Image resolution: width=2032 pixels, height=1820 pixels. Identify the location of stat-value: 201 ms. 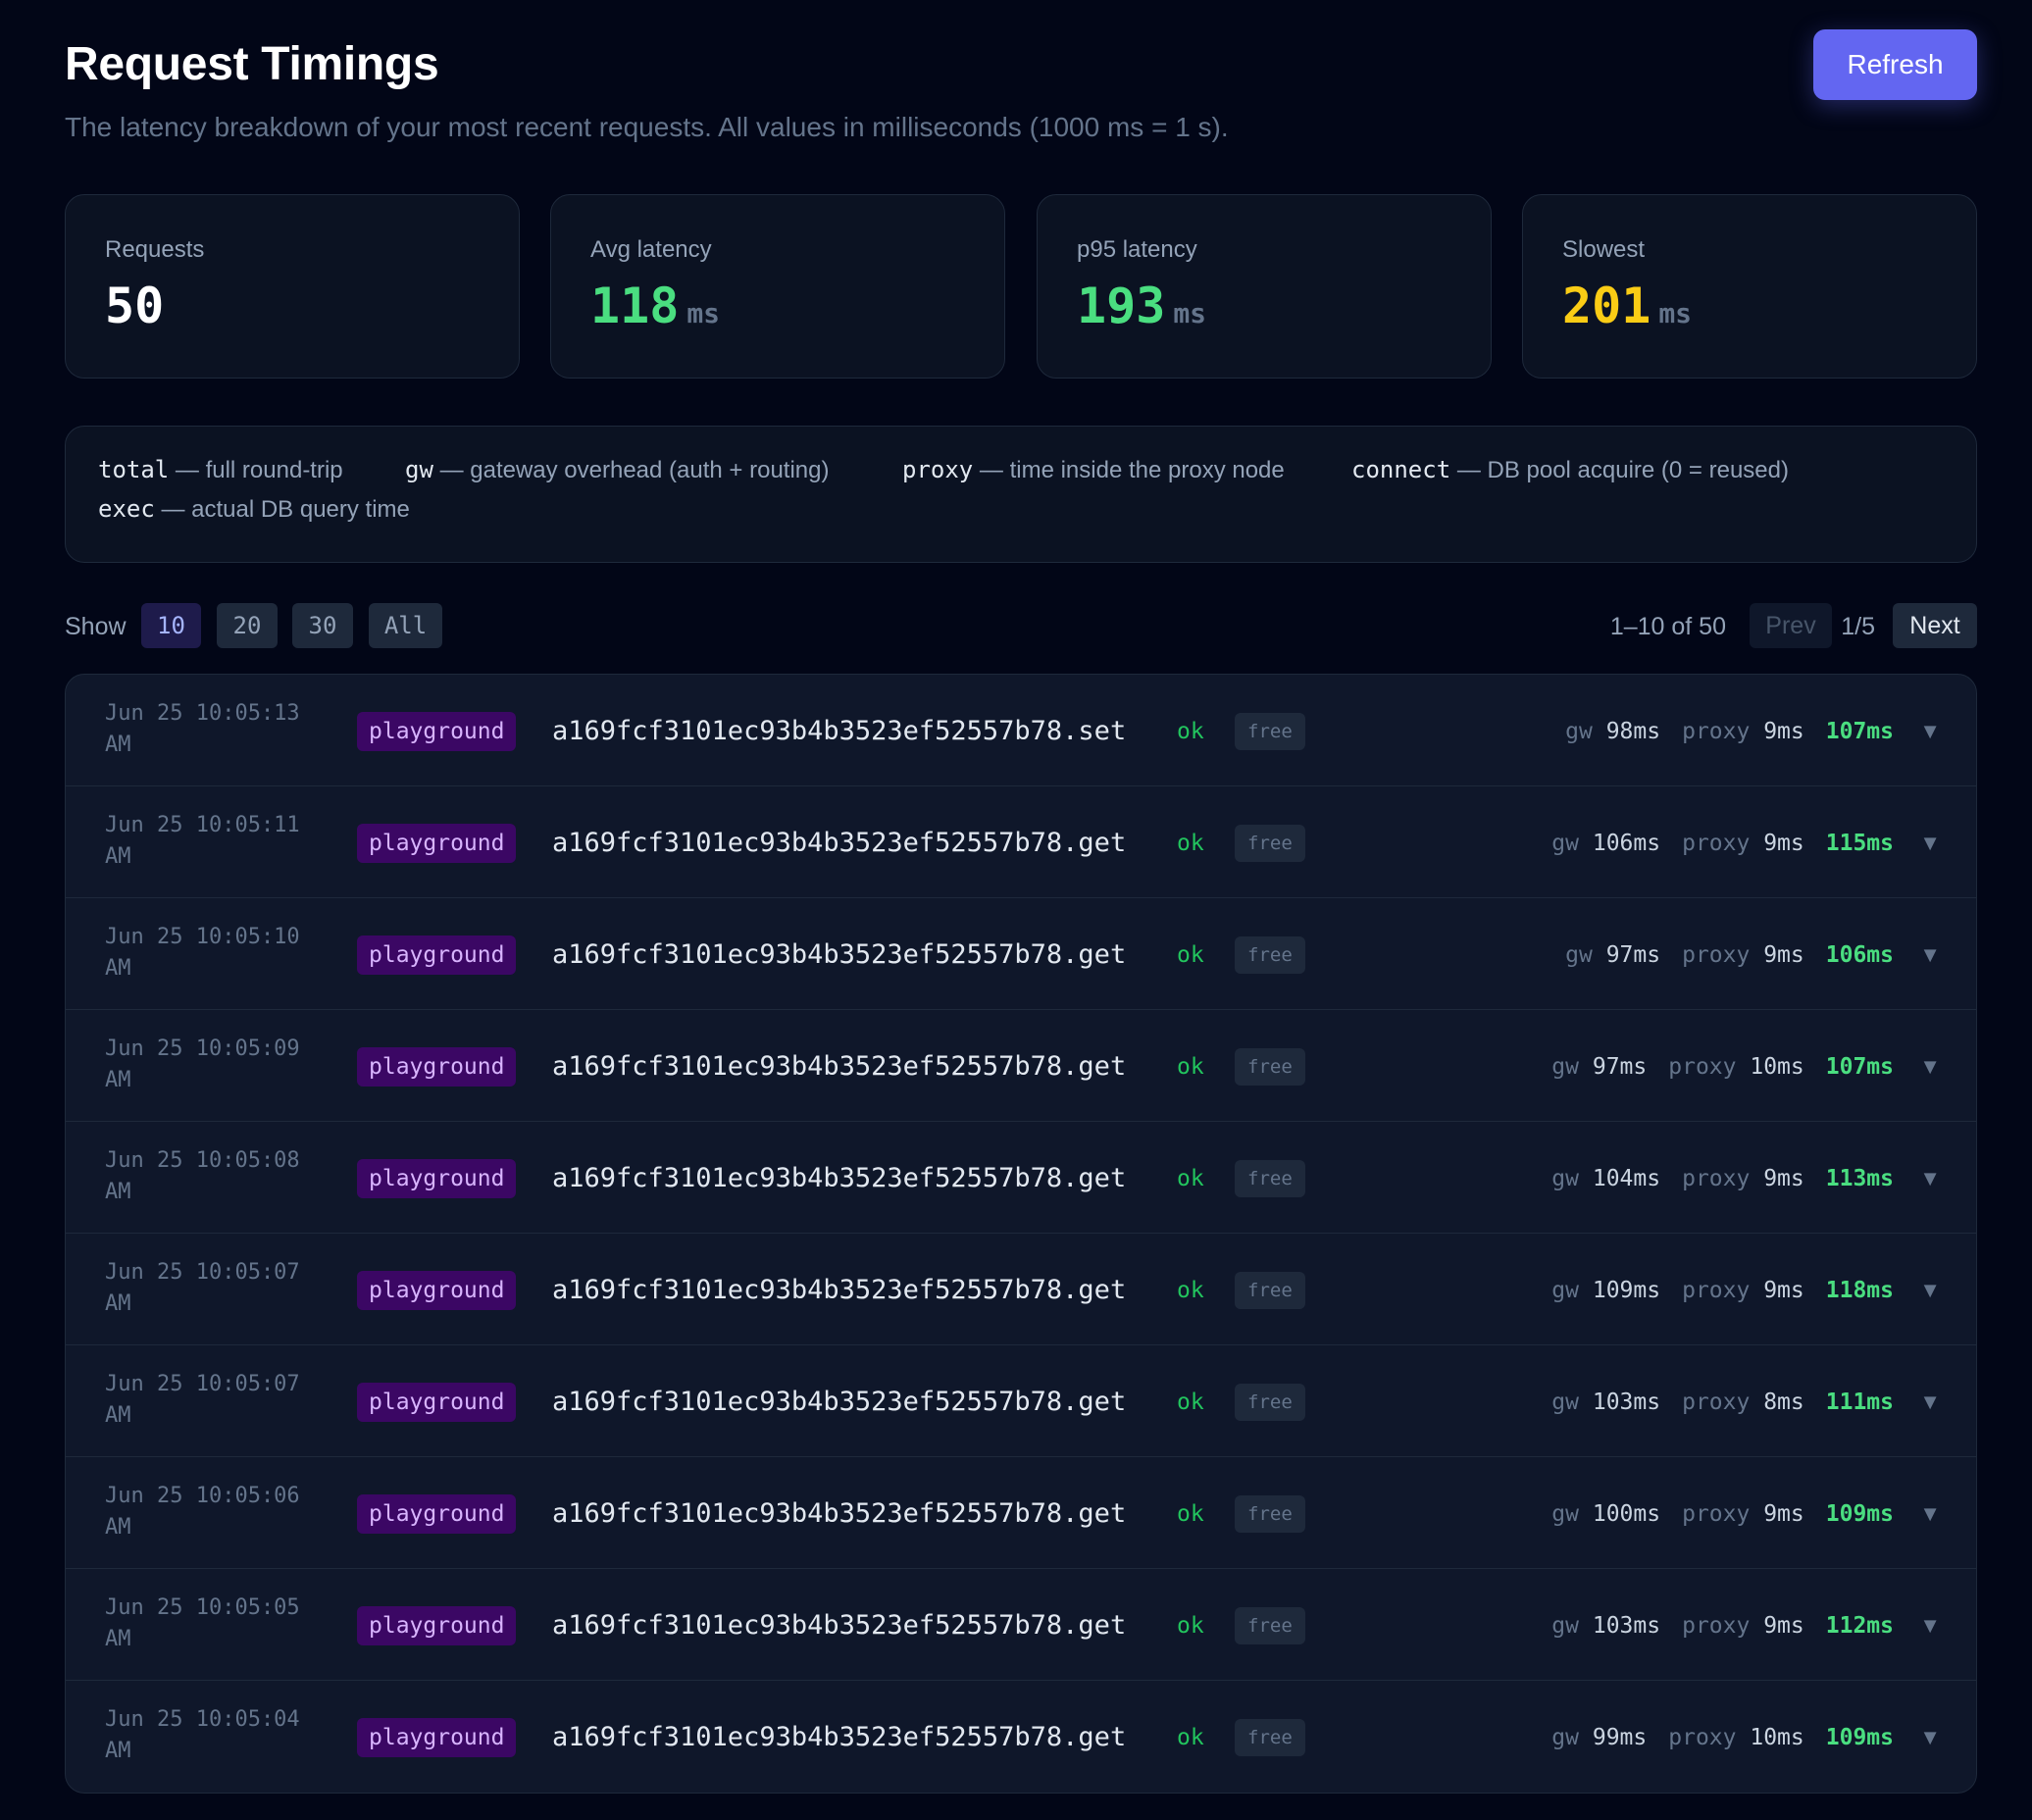
(1627, 306).